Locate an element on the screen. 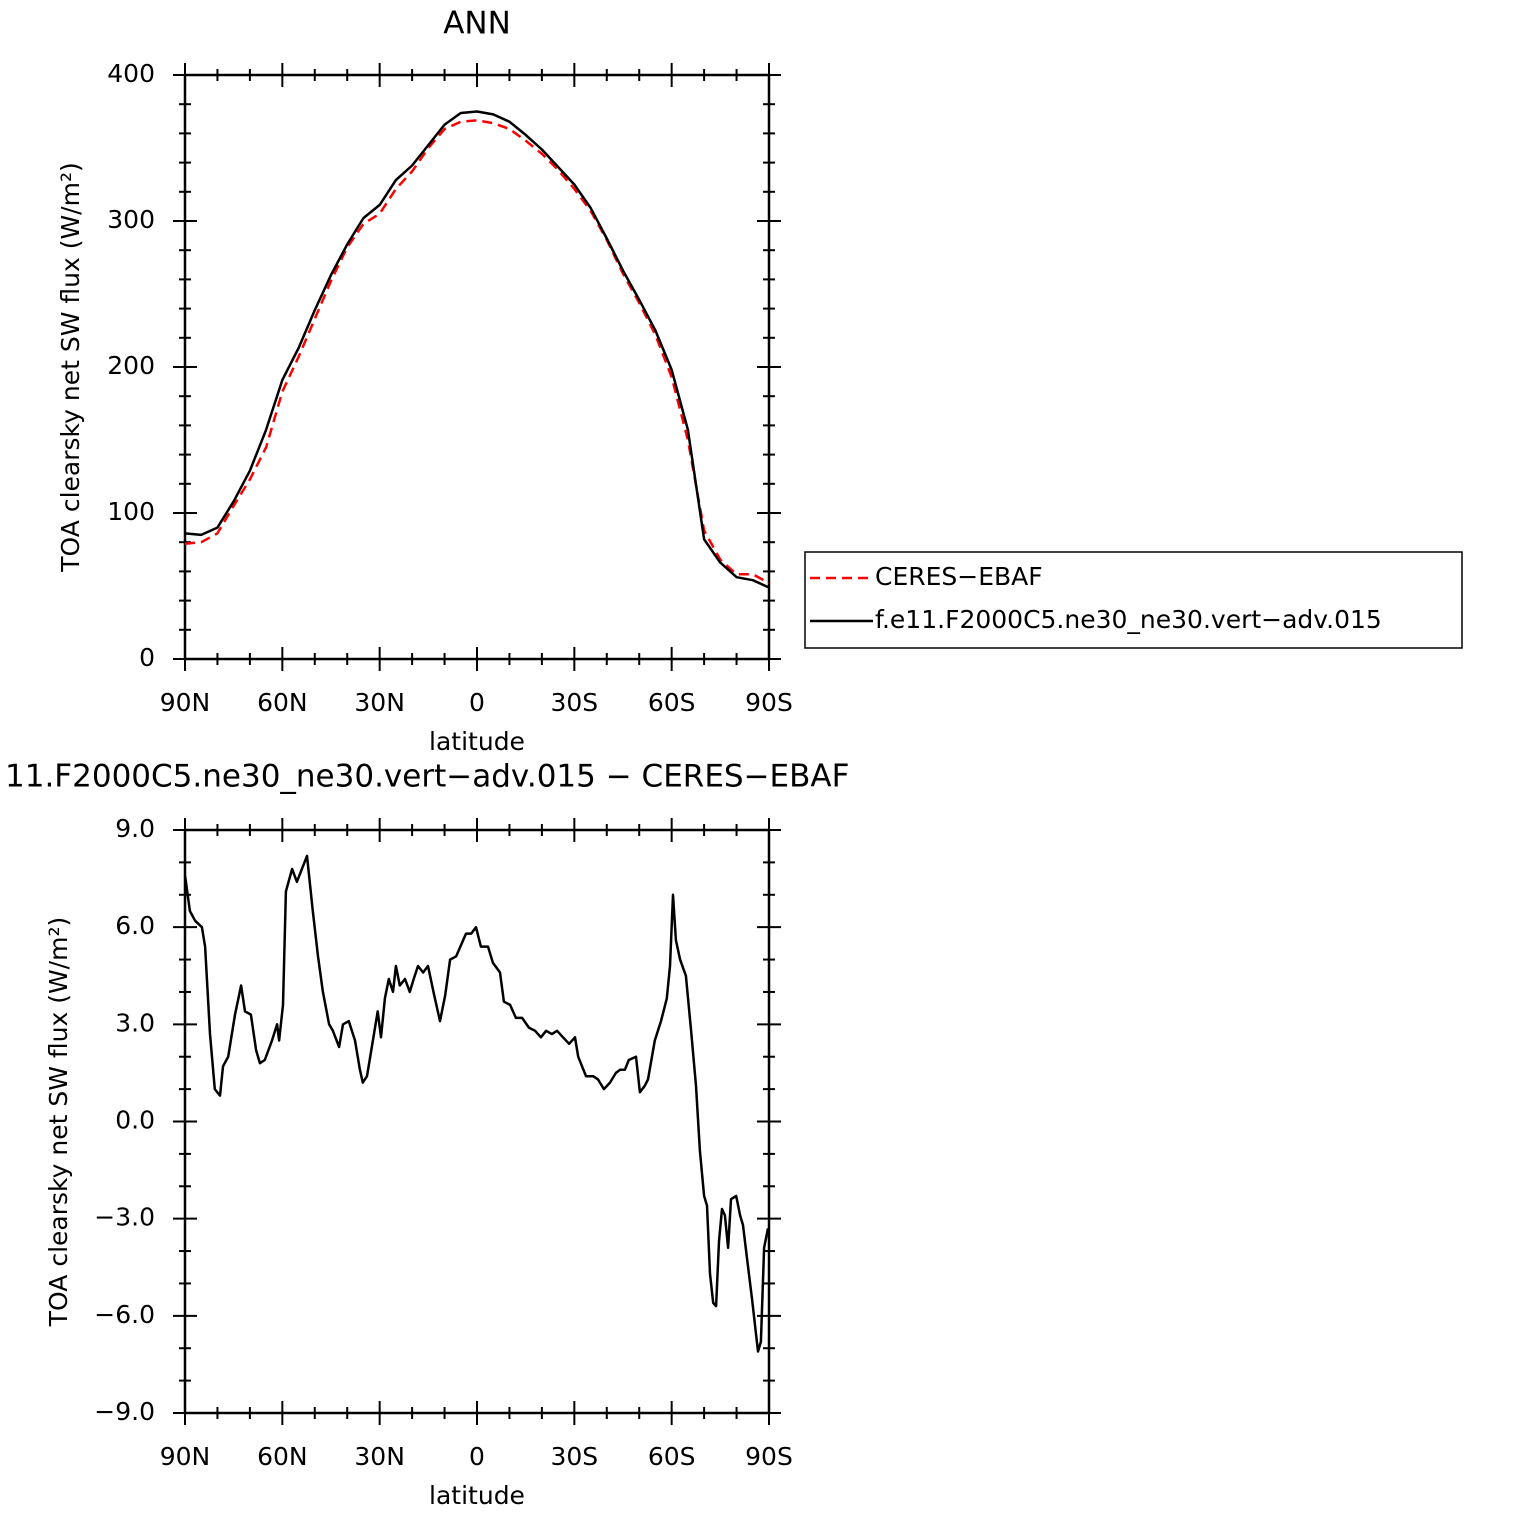 The width and height of the screenshot is (1519, 1519). chart-title: ANN is located at coordinates (477, 24).